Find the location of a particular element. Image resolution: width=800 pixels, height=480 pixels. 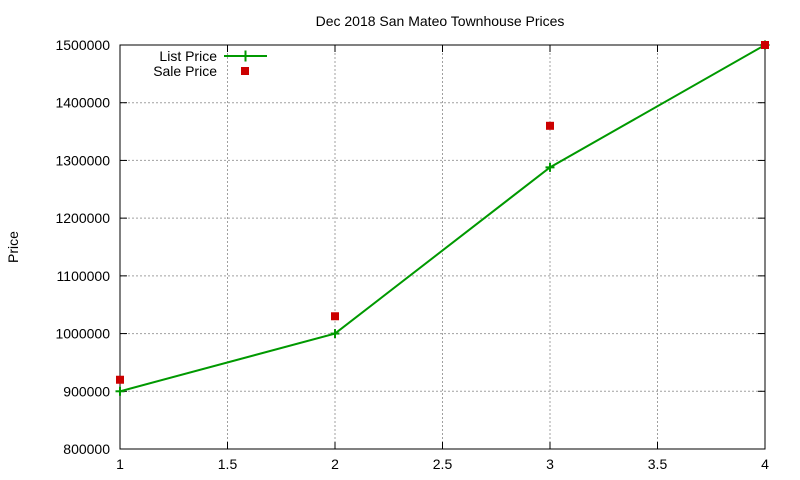

y-tick-label: 800000 is located at coordinates (86, 449).